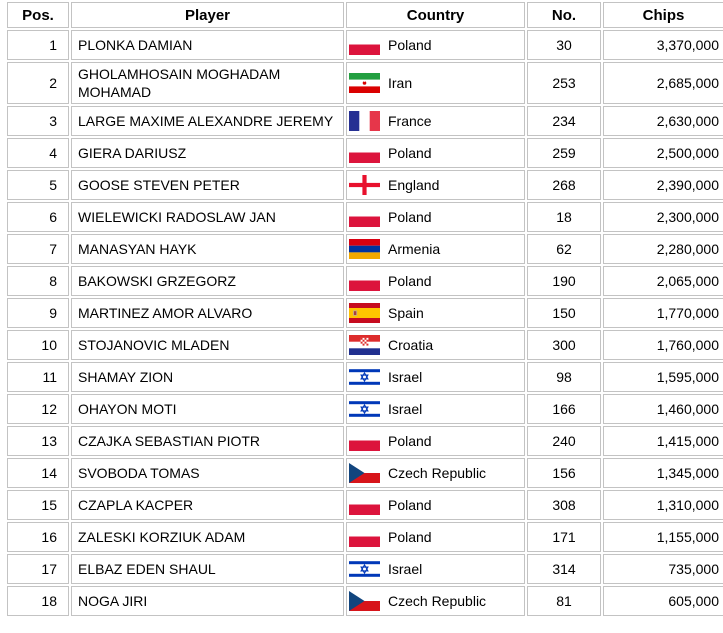 The width and height of the screenshot is (723, 633). Describe the element at coordinates (663, 249) in the screenshot. I see `chips-cell: 2,280,000` at that location.